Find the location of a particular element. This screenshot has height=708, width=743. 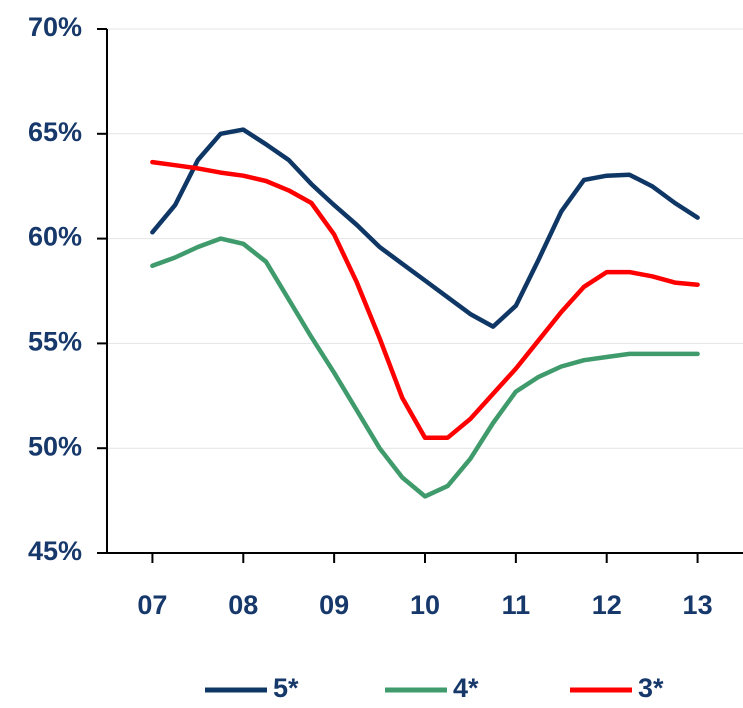

x-tick-label: 12 is located at coordinates (607, 605).